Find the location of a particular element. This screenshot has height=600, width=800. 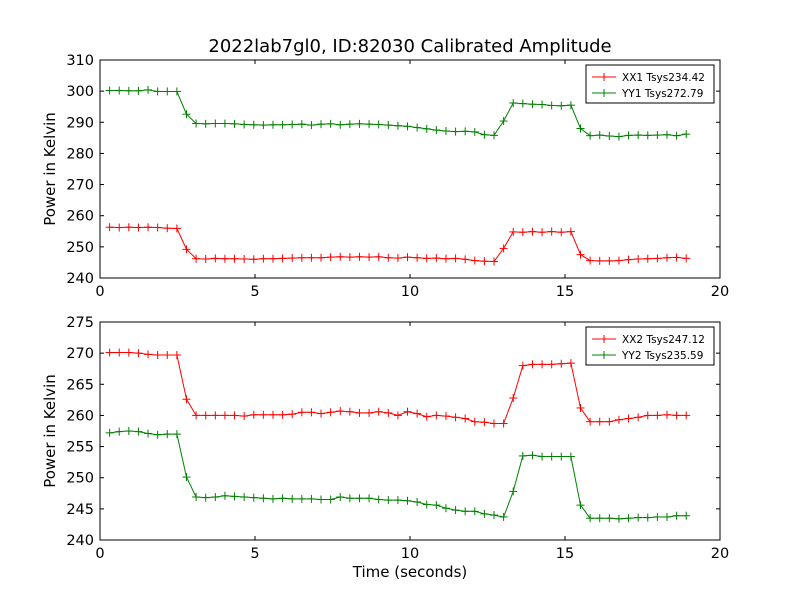

y-tick-label: 240 is located at coordinates (80, 279).